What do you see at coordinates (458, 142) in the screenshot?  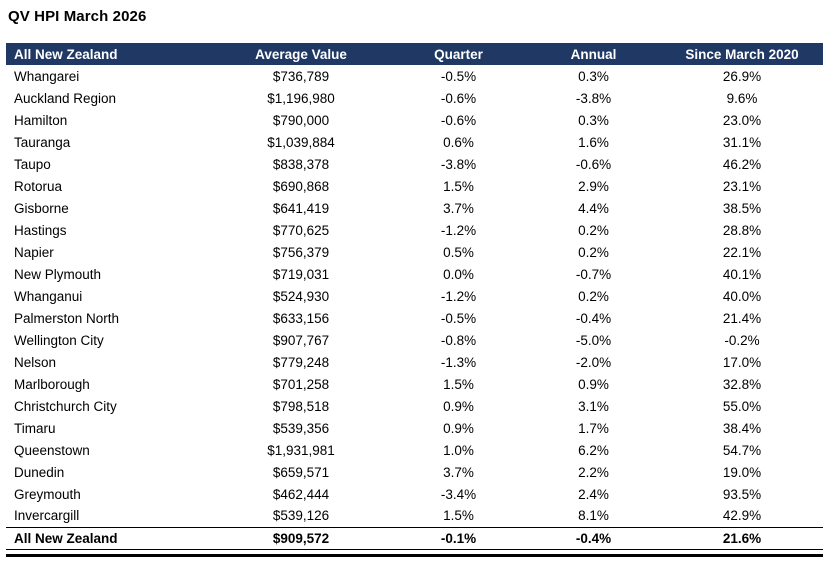 I see `value-cell: 0.6%` at bounding box center [458, 142].